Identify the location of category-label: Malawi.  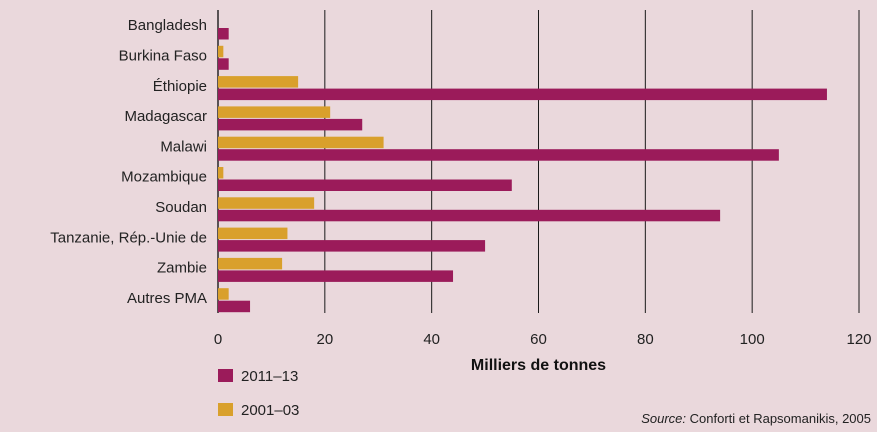
(183, 146).